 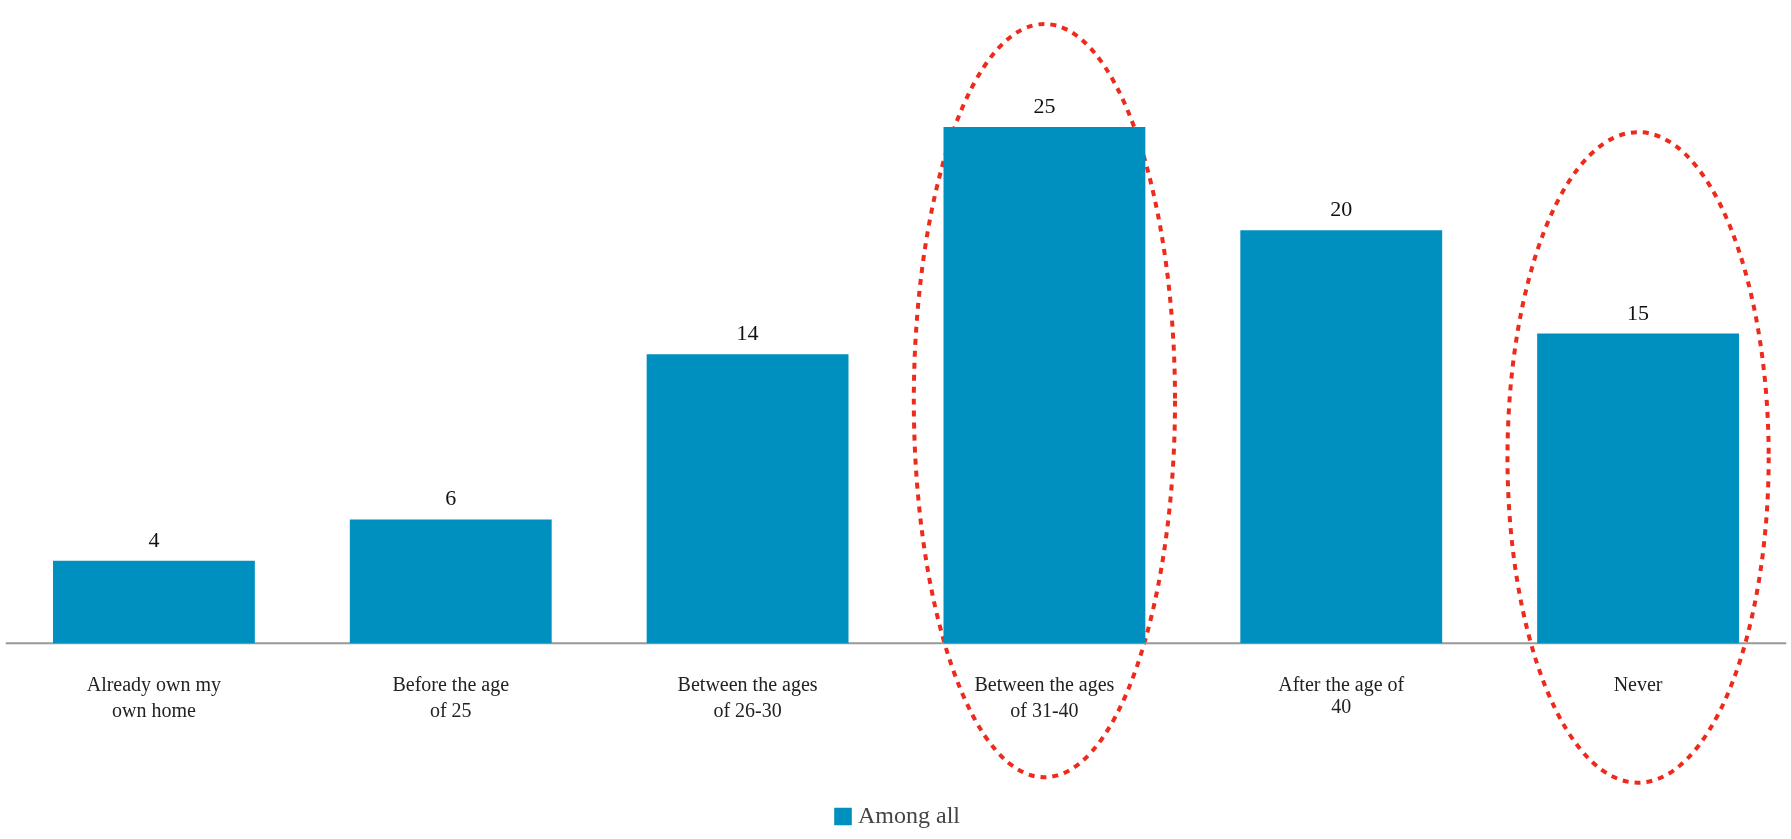 I want to click on data-label: 4, so click(x=154, y=539).